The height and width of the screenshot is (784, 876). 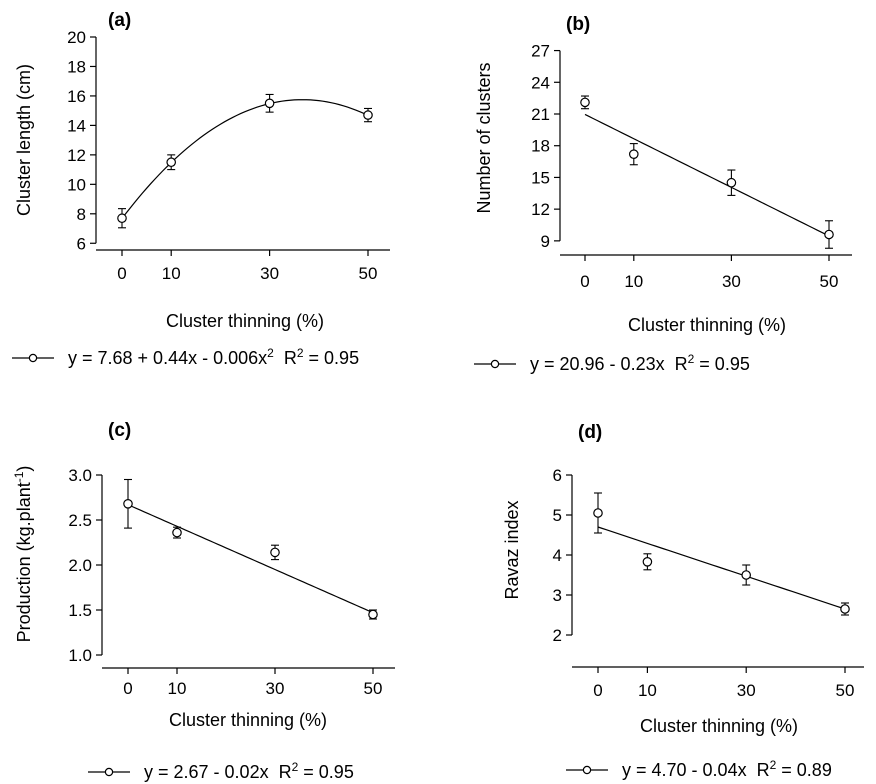 What do you see at coordinates (557, 475) in the screenshot?
I see `y-tick-label: 6` at bounding box center [557, 475].